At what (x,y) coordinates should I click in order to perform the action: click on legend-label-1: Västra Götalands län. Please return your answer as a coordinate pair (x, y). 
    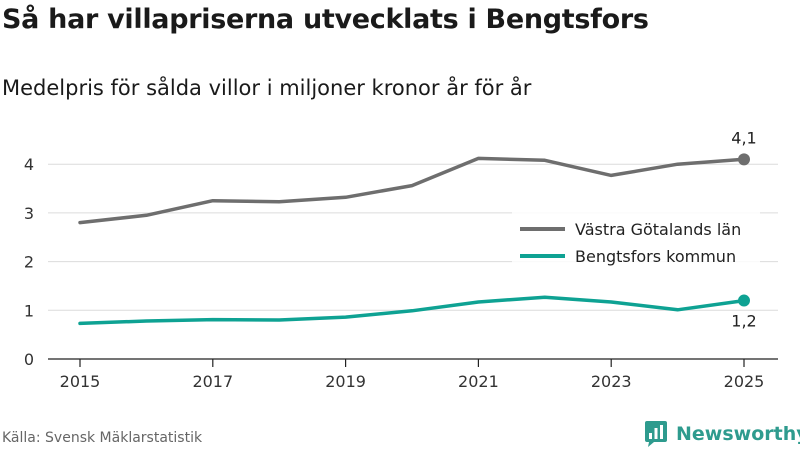
    Looking at the image, I should click on (658, 229).